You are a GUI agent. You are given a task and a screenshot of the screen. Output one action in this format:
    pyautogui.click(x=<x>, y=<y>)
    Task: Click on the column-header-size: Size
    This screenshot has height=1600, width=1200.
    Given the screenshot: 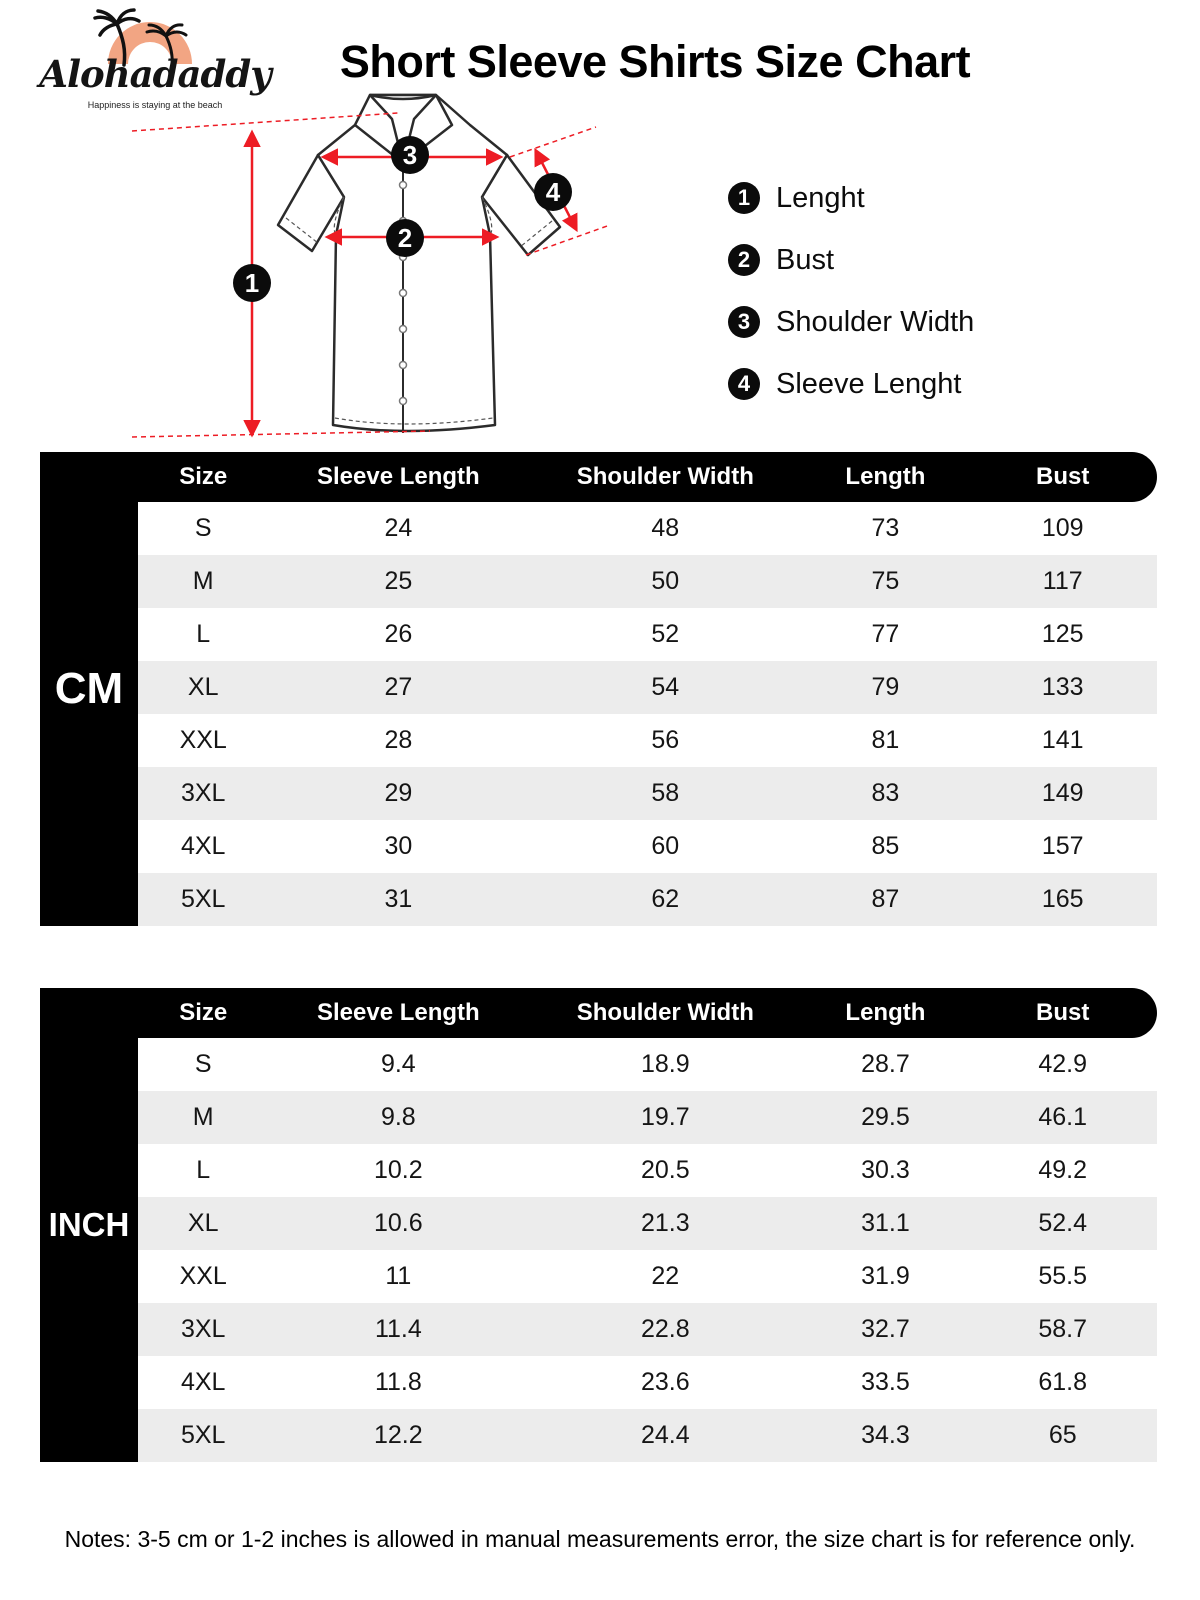 What is the action you would take?
    pyautogui.click(x=203, y=476)
    